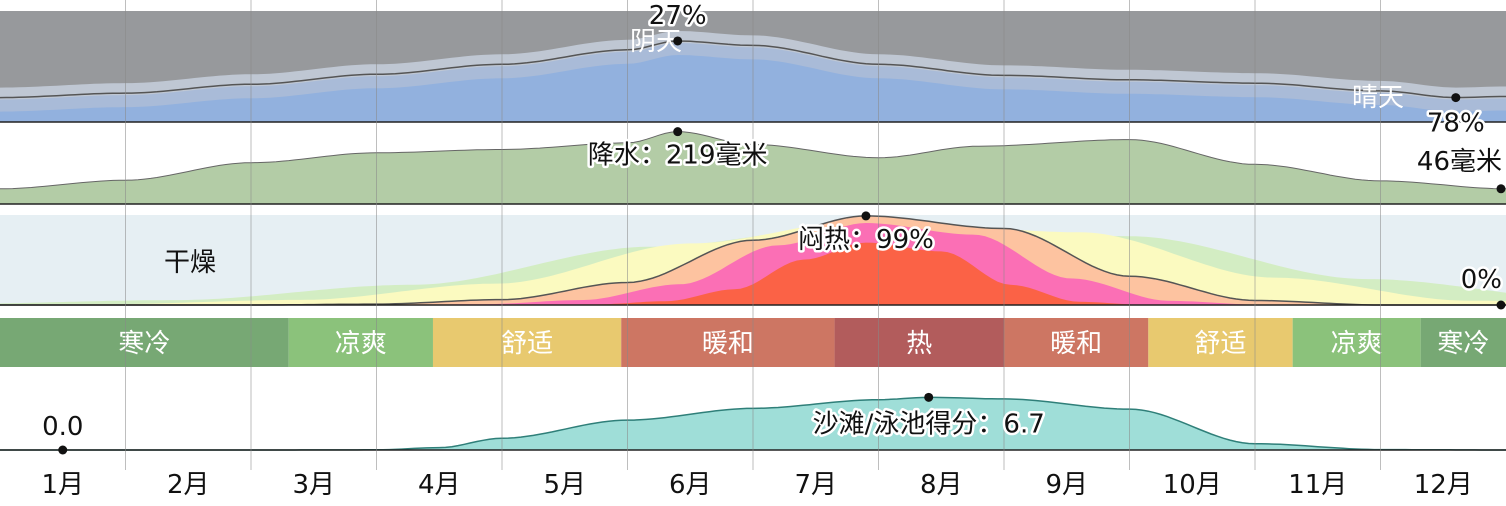 This screenshot has width=1506, height=506. Describe the element at coordinates (1501, 305) in the screenshot. I see `muggy-min-dot` at that location.